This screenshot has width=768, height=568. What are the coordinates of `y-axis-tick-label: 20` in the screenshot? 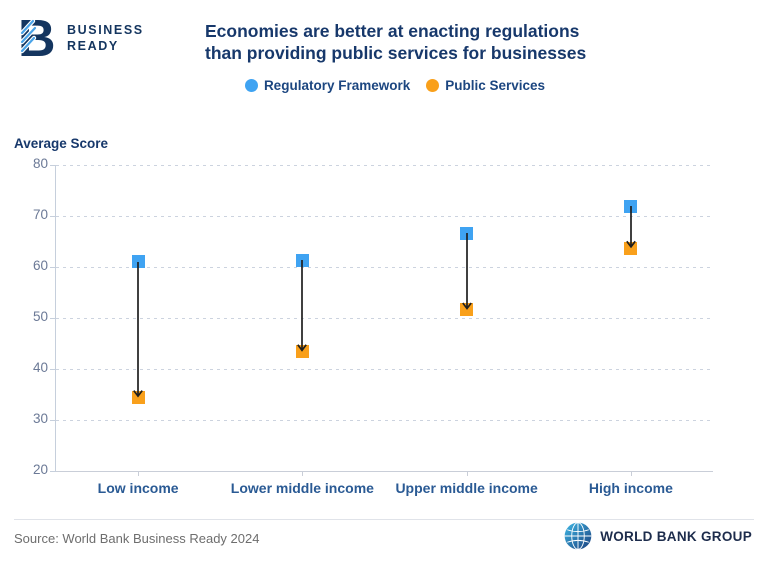 It's located at (40, 469).